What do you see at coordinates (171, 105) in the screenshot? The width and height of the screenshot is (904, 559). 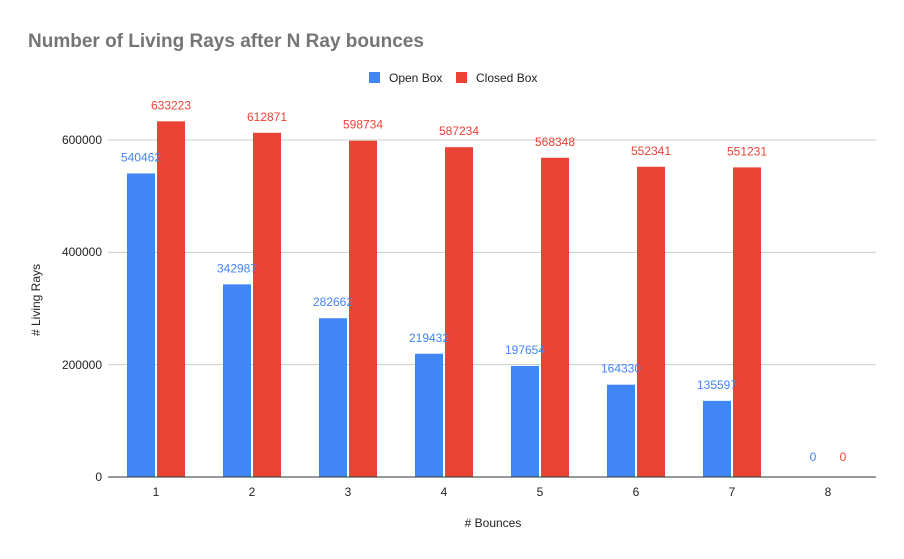 I see `data-label-closed-box: 633223` at bounding box center [171, 105].